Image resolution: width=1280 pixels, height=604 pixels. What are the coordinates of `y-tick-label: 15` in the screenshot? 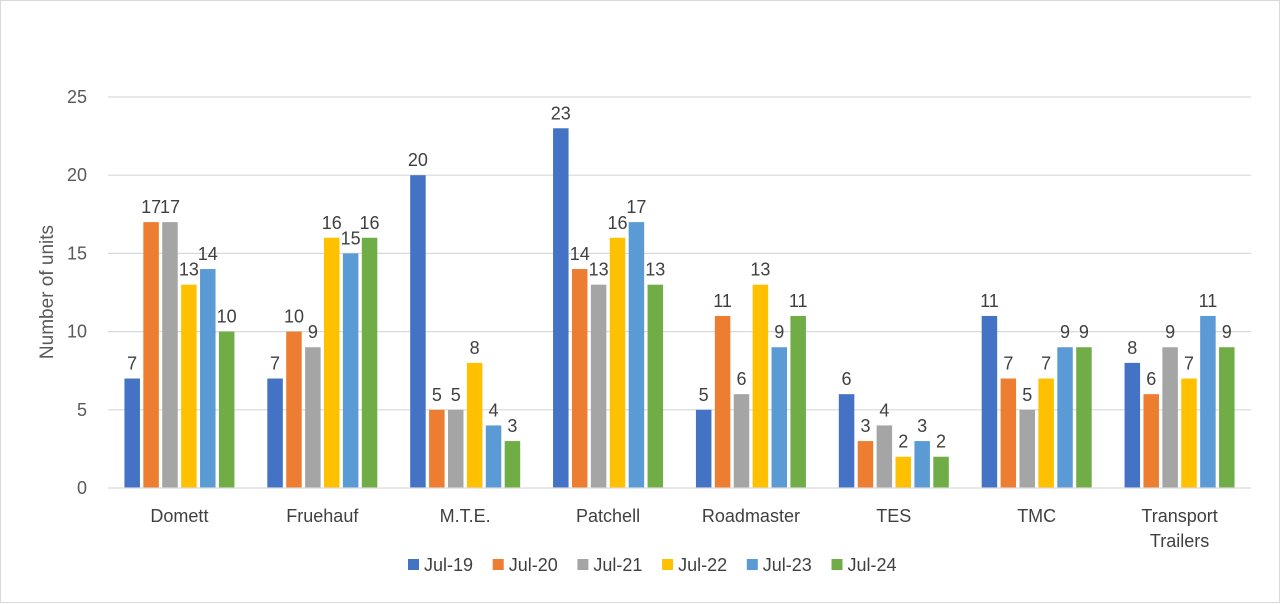 It's located at (77, 253).